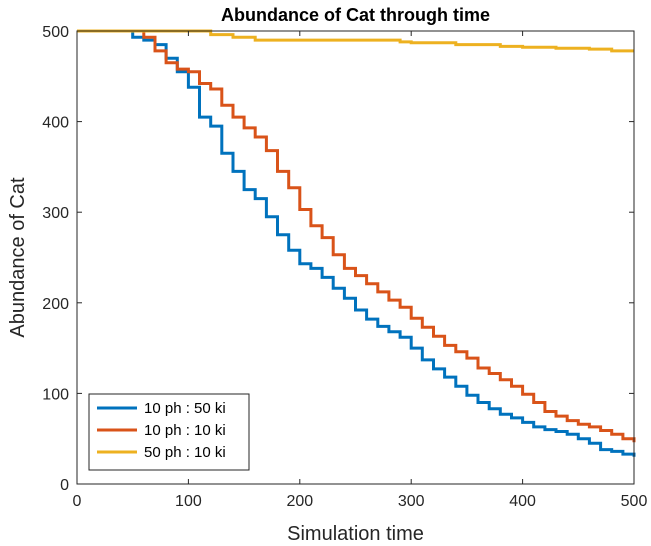  What do you see at coordinates (299, 501) in the screenshot?
I see `x-tick-label: 200` at bounding box center [299, 501].